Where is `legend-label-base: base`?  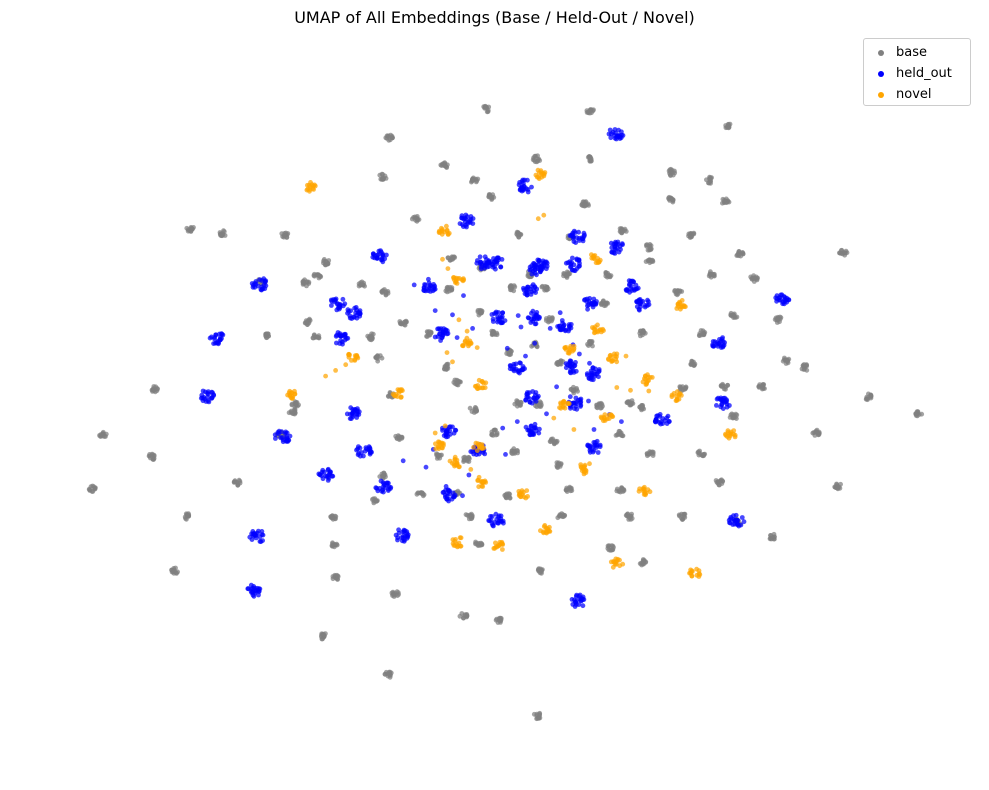
legend-label-base: base is located at coordinates (911, 52).